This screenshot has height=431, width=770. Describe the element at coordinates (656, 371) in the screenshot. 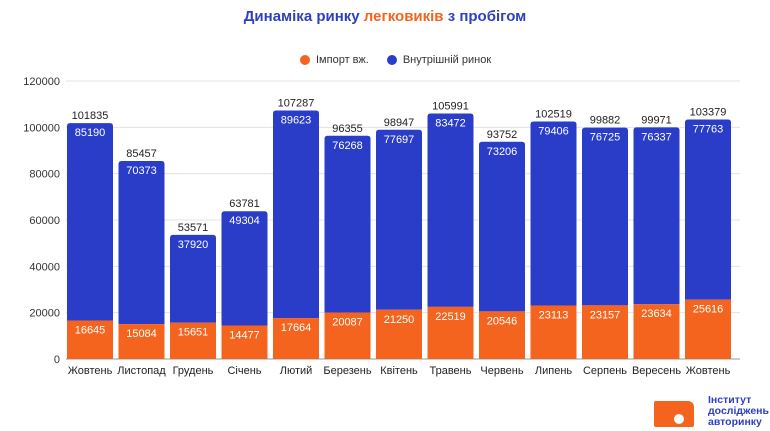

I see `x-tick-label: Вересень` at that location.